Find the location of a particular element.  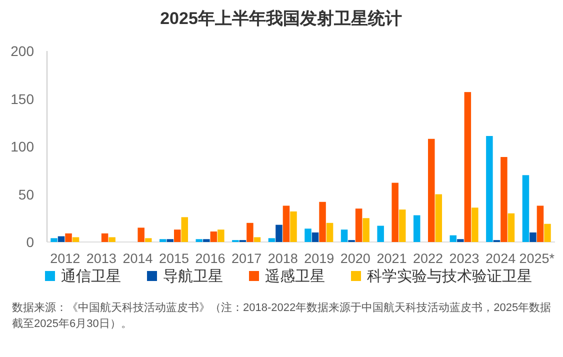

y-tick-label: 0 is located at coordinates (30, 242).